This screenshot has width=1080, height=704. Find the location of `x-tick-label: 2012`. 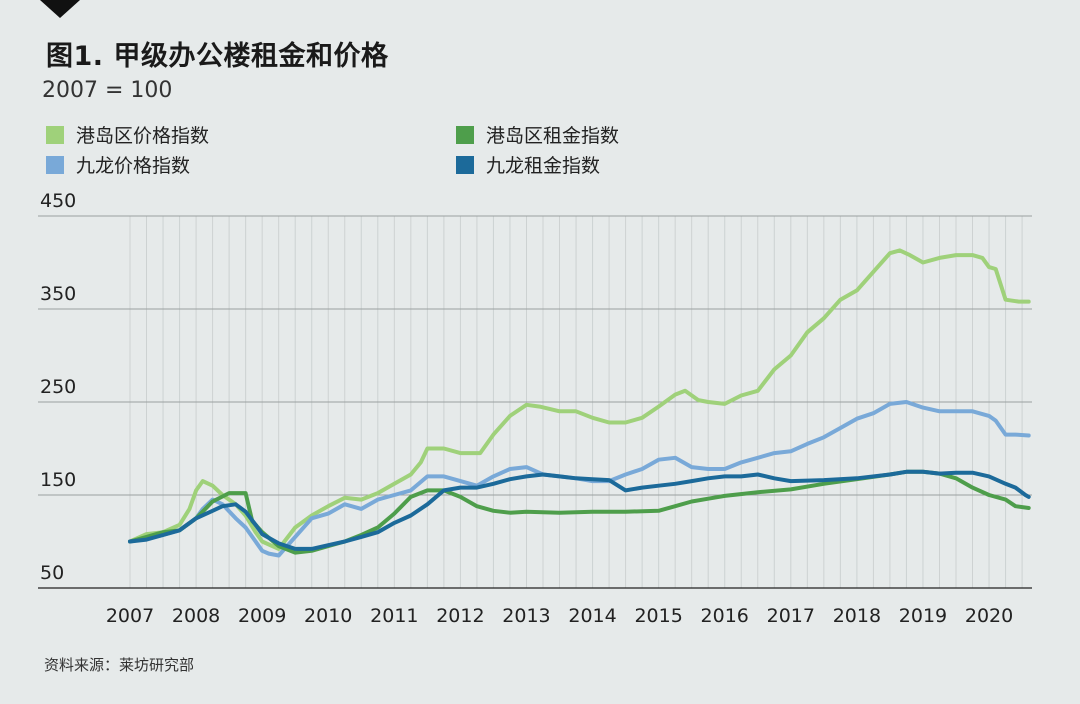

x-tick-label: 2012 is located at coordinates (460, 616).